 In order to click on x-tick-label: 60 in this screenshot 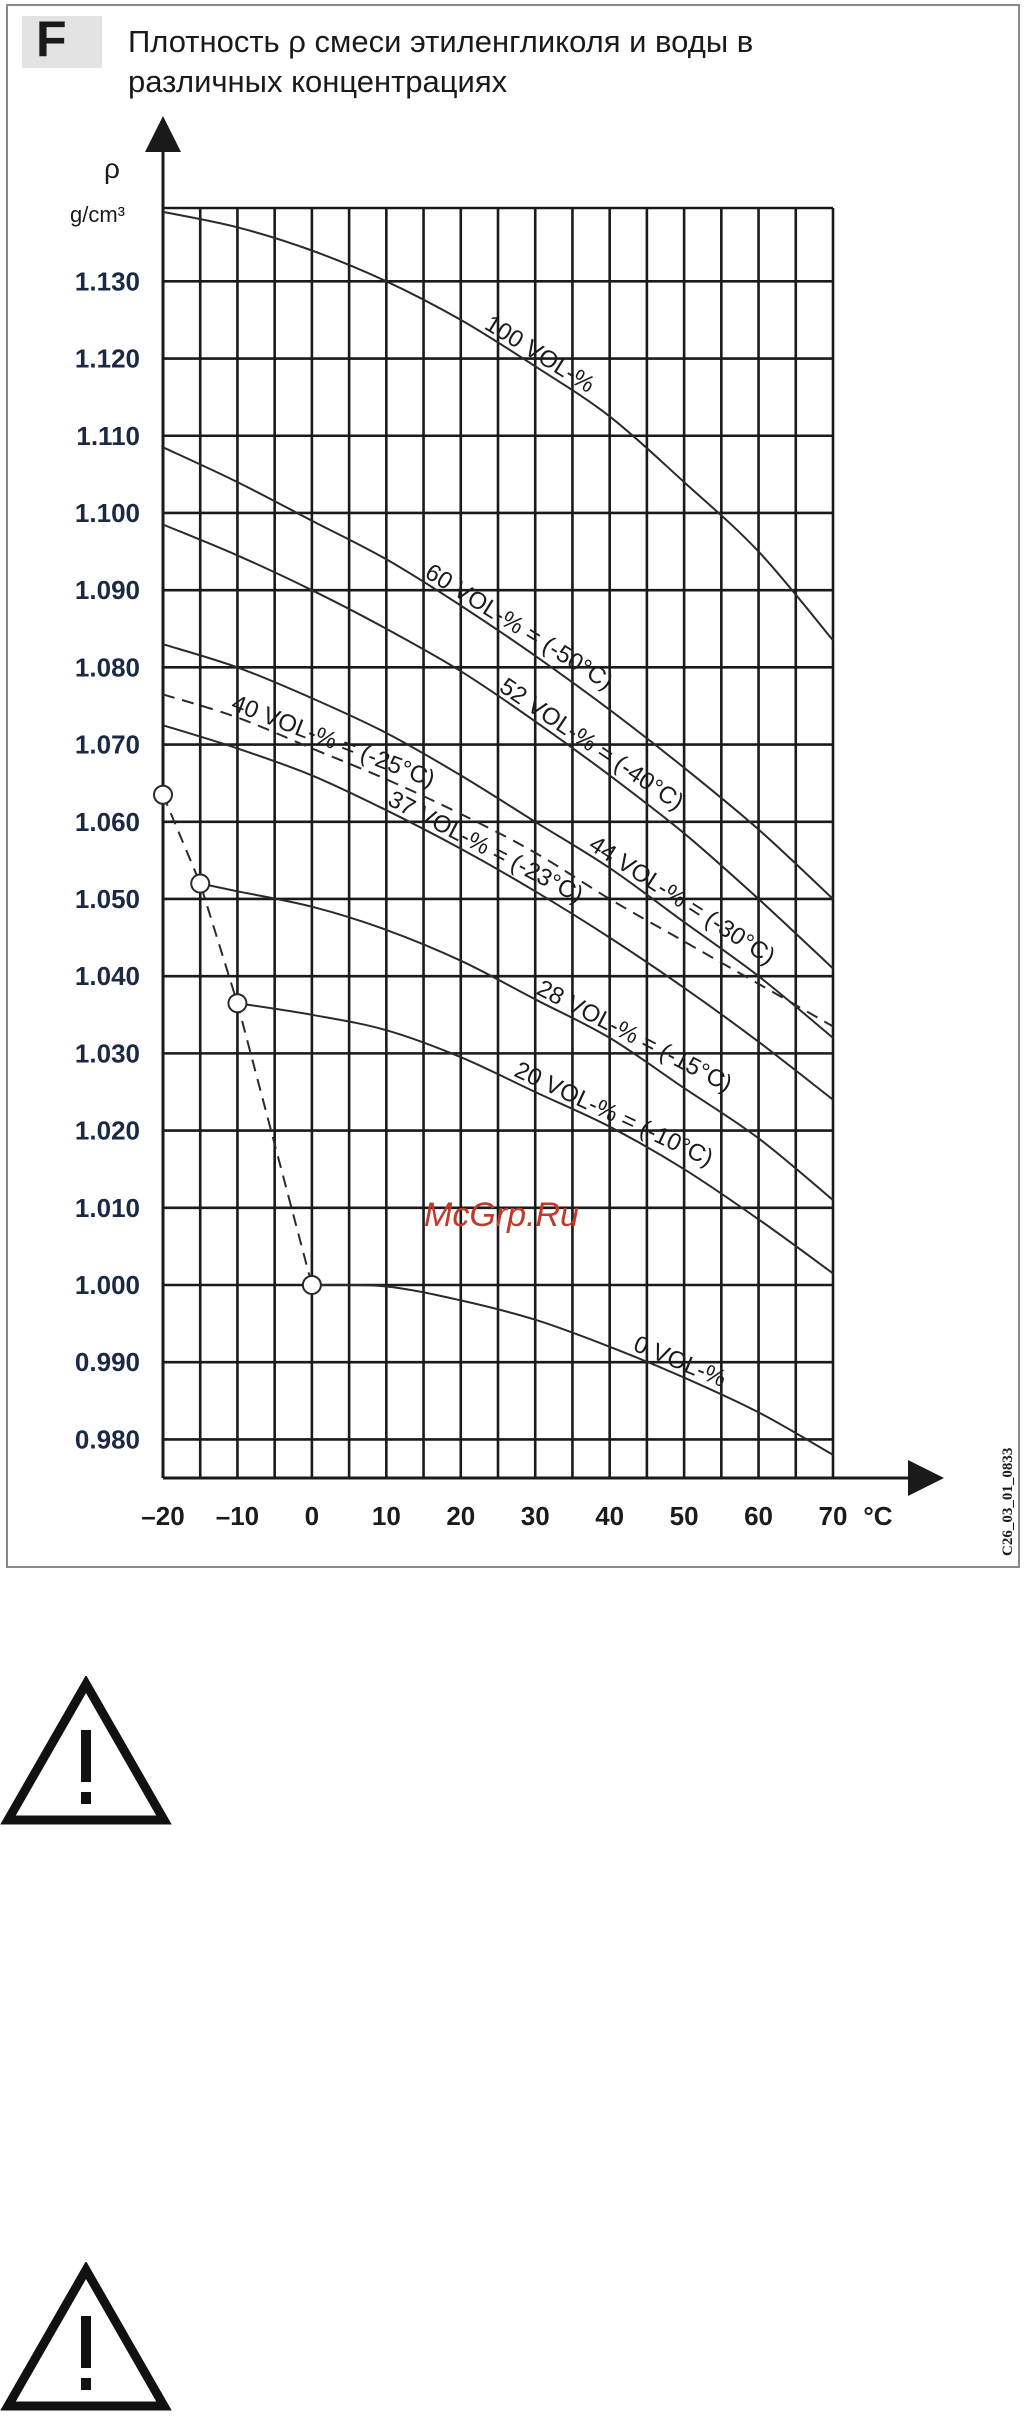, I will do `click(758, 1516)`.